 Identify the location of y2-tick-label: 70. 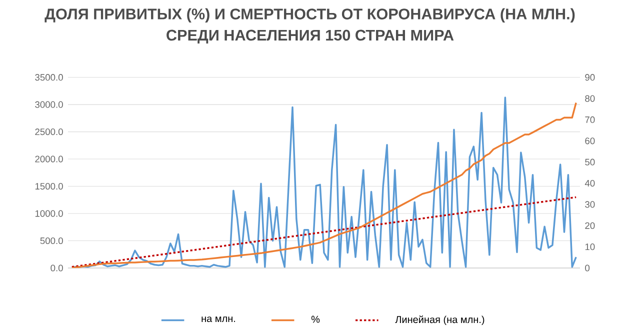
(590, 119).